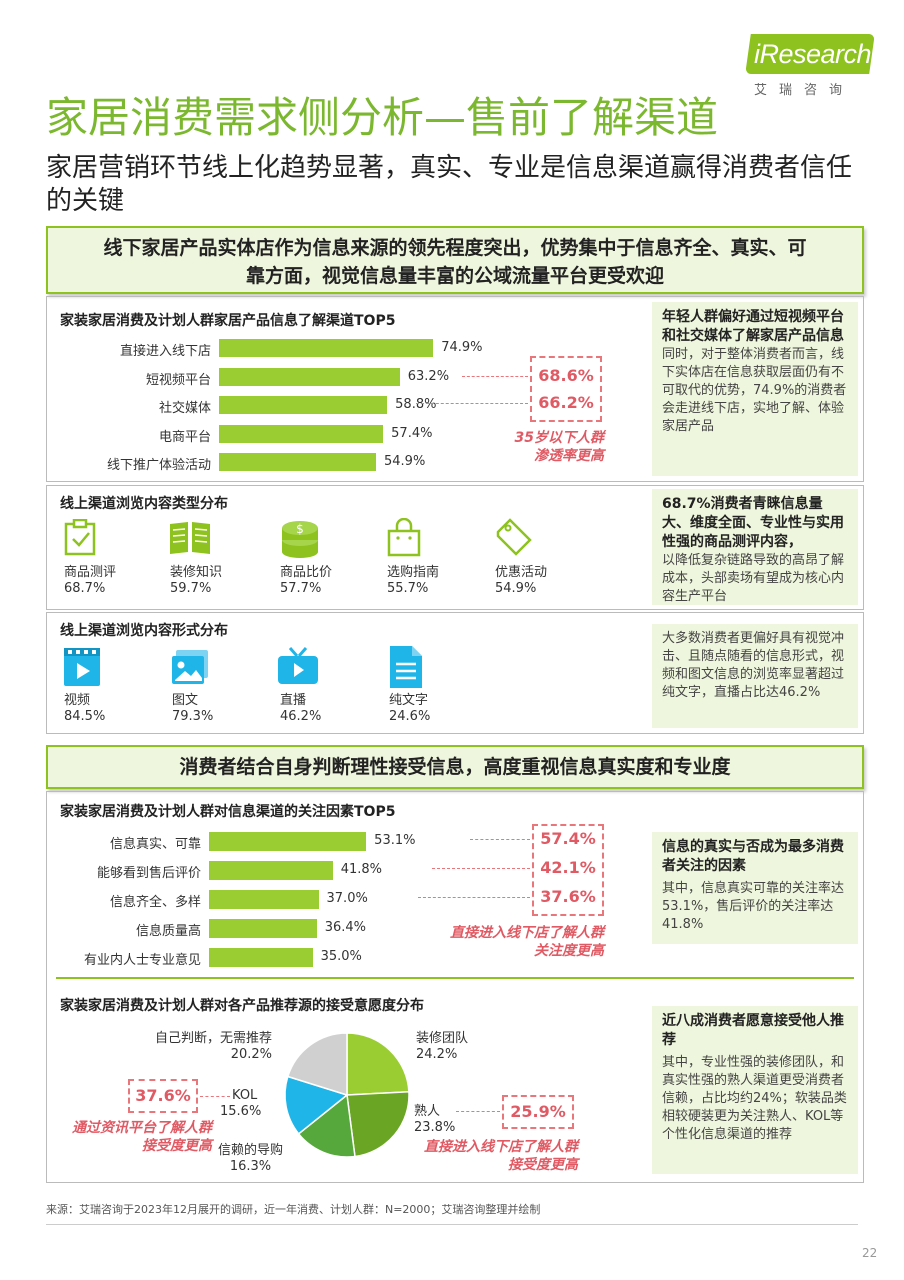 This screenshot has width=904, height=1280. What do you see at coordinates (82, 667) in the screenshot?
I see `video-icon` at bounding box center [82, 667].